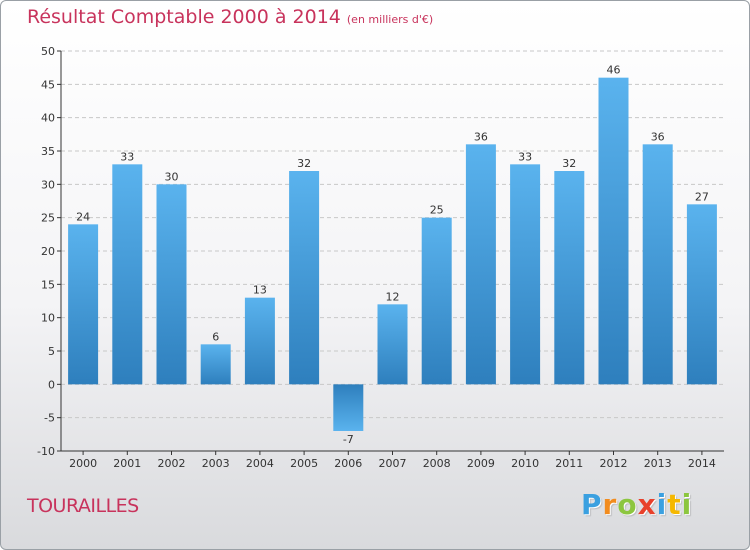 The height and width of the screenshot is (550, 750). What do you see at coordinates (304, 463) in the screenshot?
I see `x-tick-label: 2005` at bounding box center [304, 463].